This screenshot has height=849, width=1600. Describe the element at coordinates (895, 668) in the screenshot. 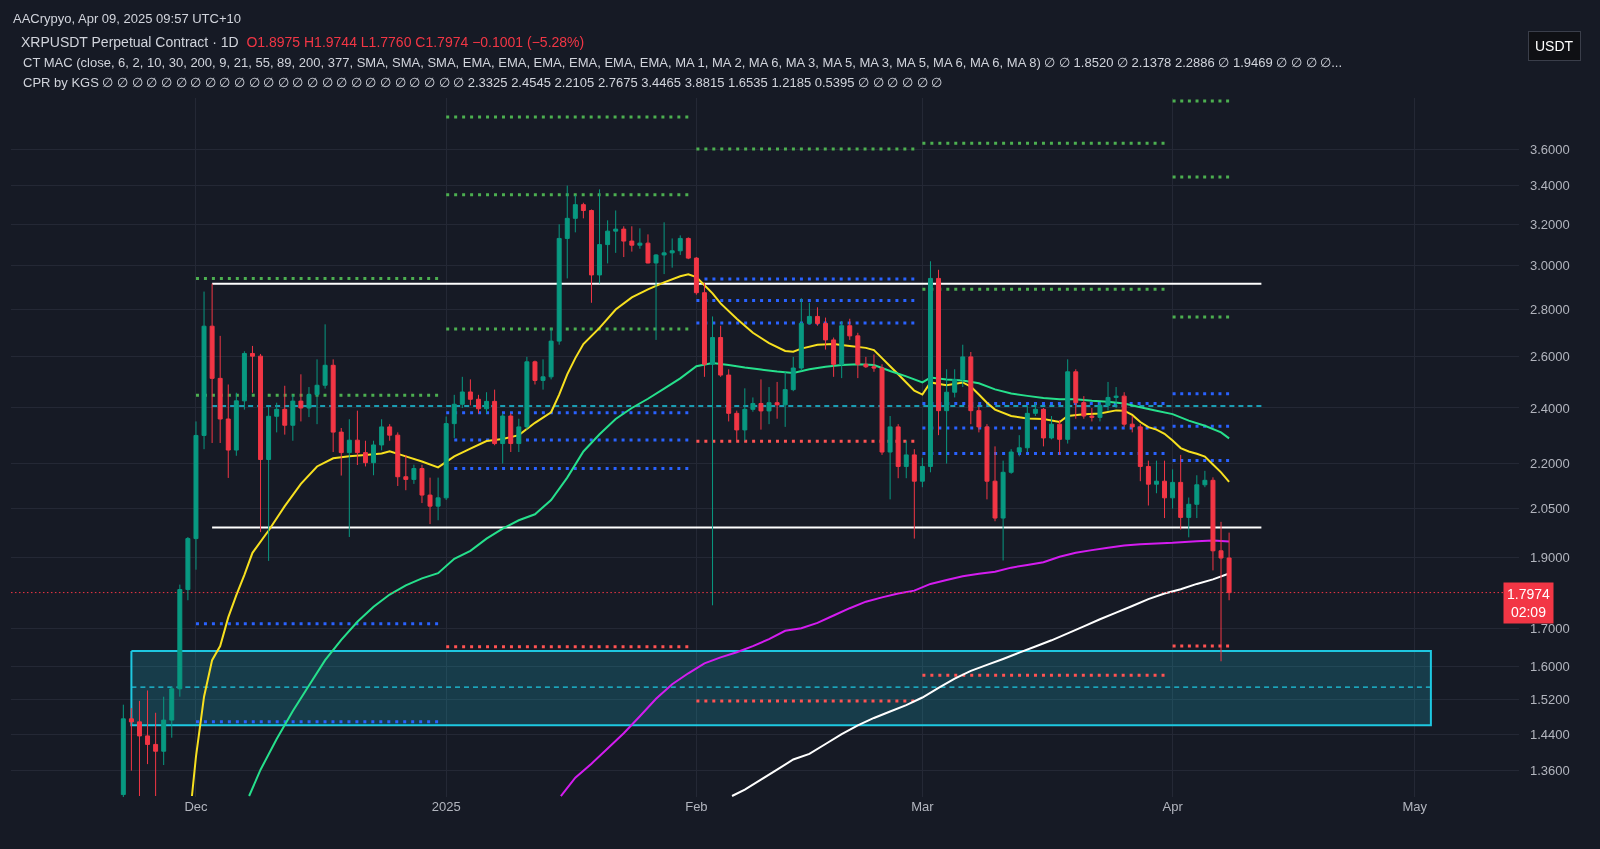

I see `line-series` at that location.